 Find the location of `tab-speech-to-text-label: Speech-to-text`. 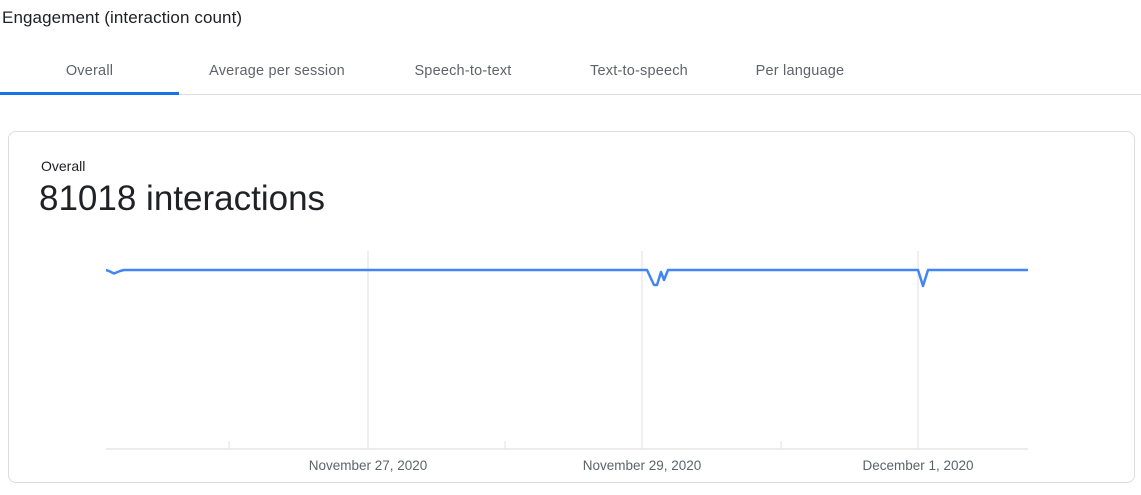

tab-speech-to-text-label: Speech-to-text is located at coordinates (463, 71).